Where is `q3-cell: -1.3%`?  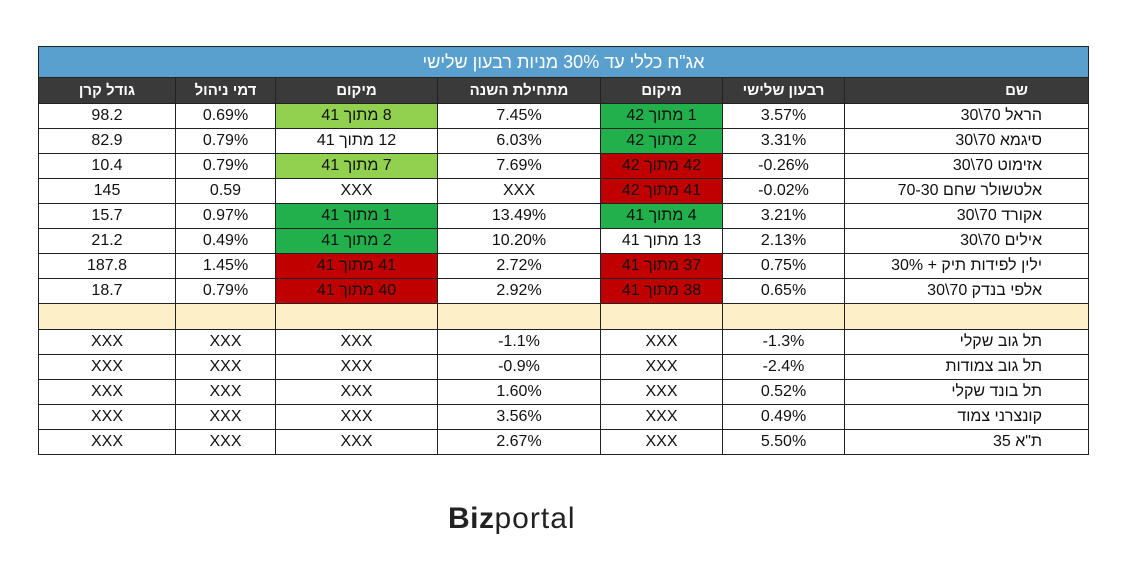 q3-cell: -1.3% is located at coordinates (783, 342).